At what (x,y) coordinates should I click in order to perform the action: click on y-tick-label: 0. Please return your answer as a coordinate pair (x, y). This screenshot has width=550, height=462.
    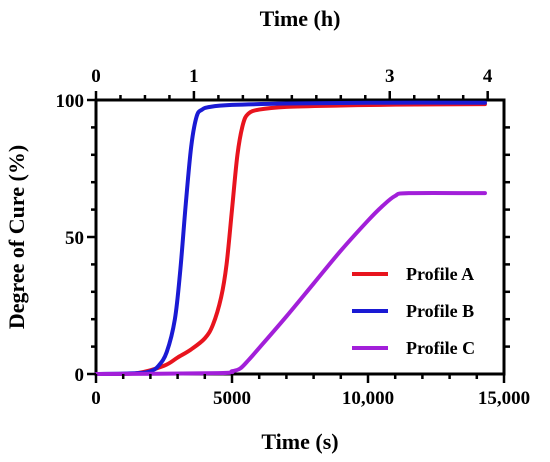
    Looking at the image, I should click on (80, 375).